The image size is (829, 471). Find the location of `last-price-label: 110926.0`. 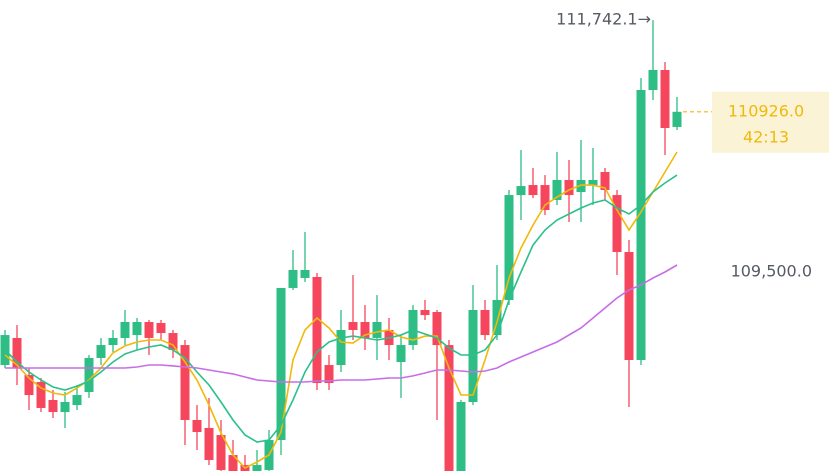

last-price-label: 110926.0 is located at coordinates (766, 110).